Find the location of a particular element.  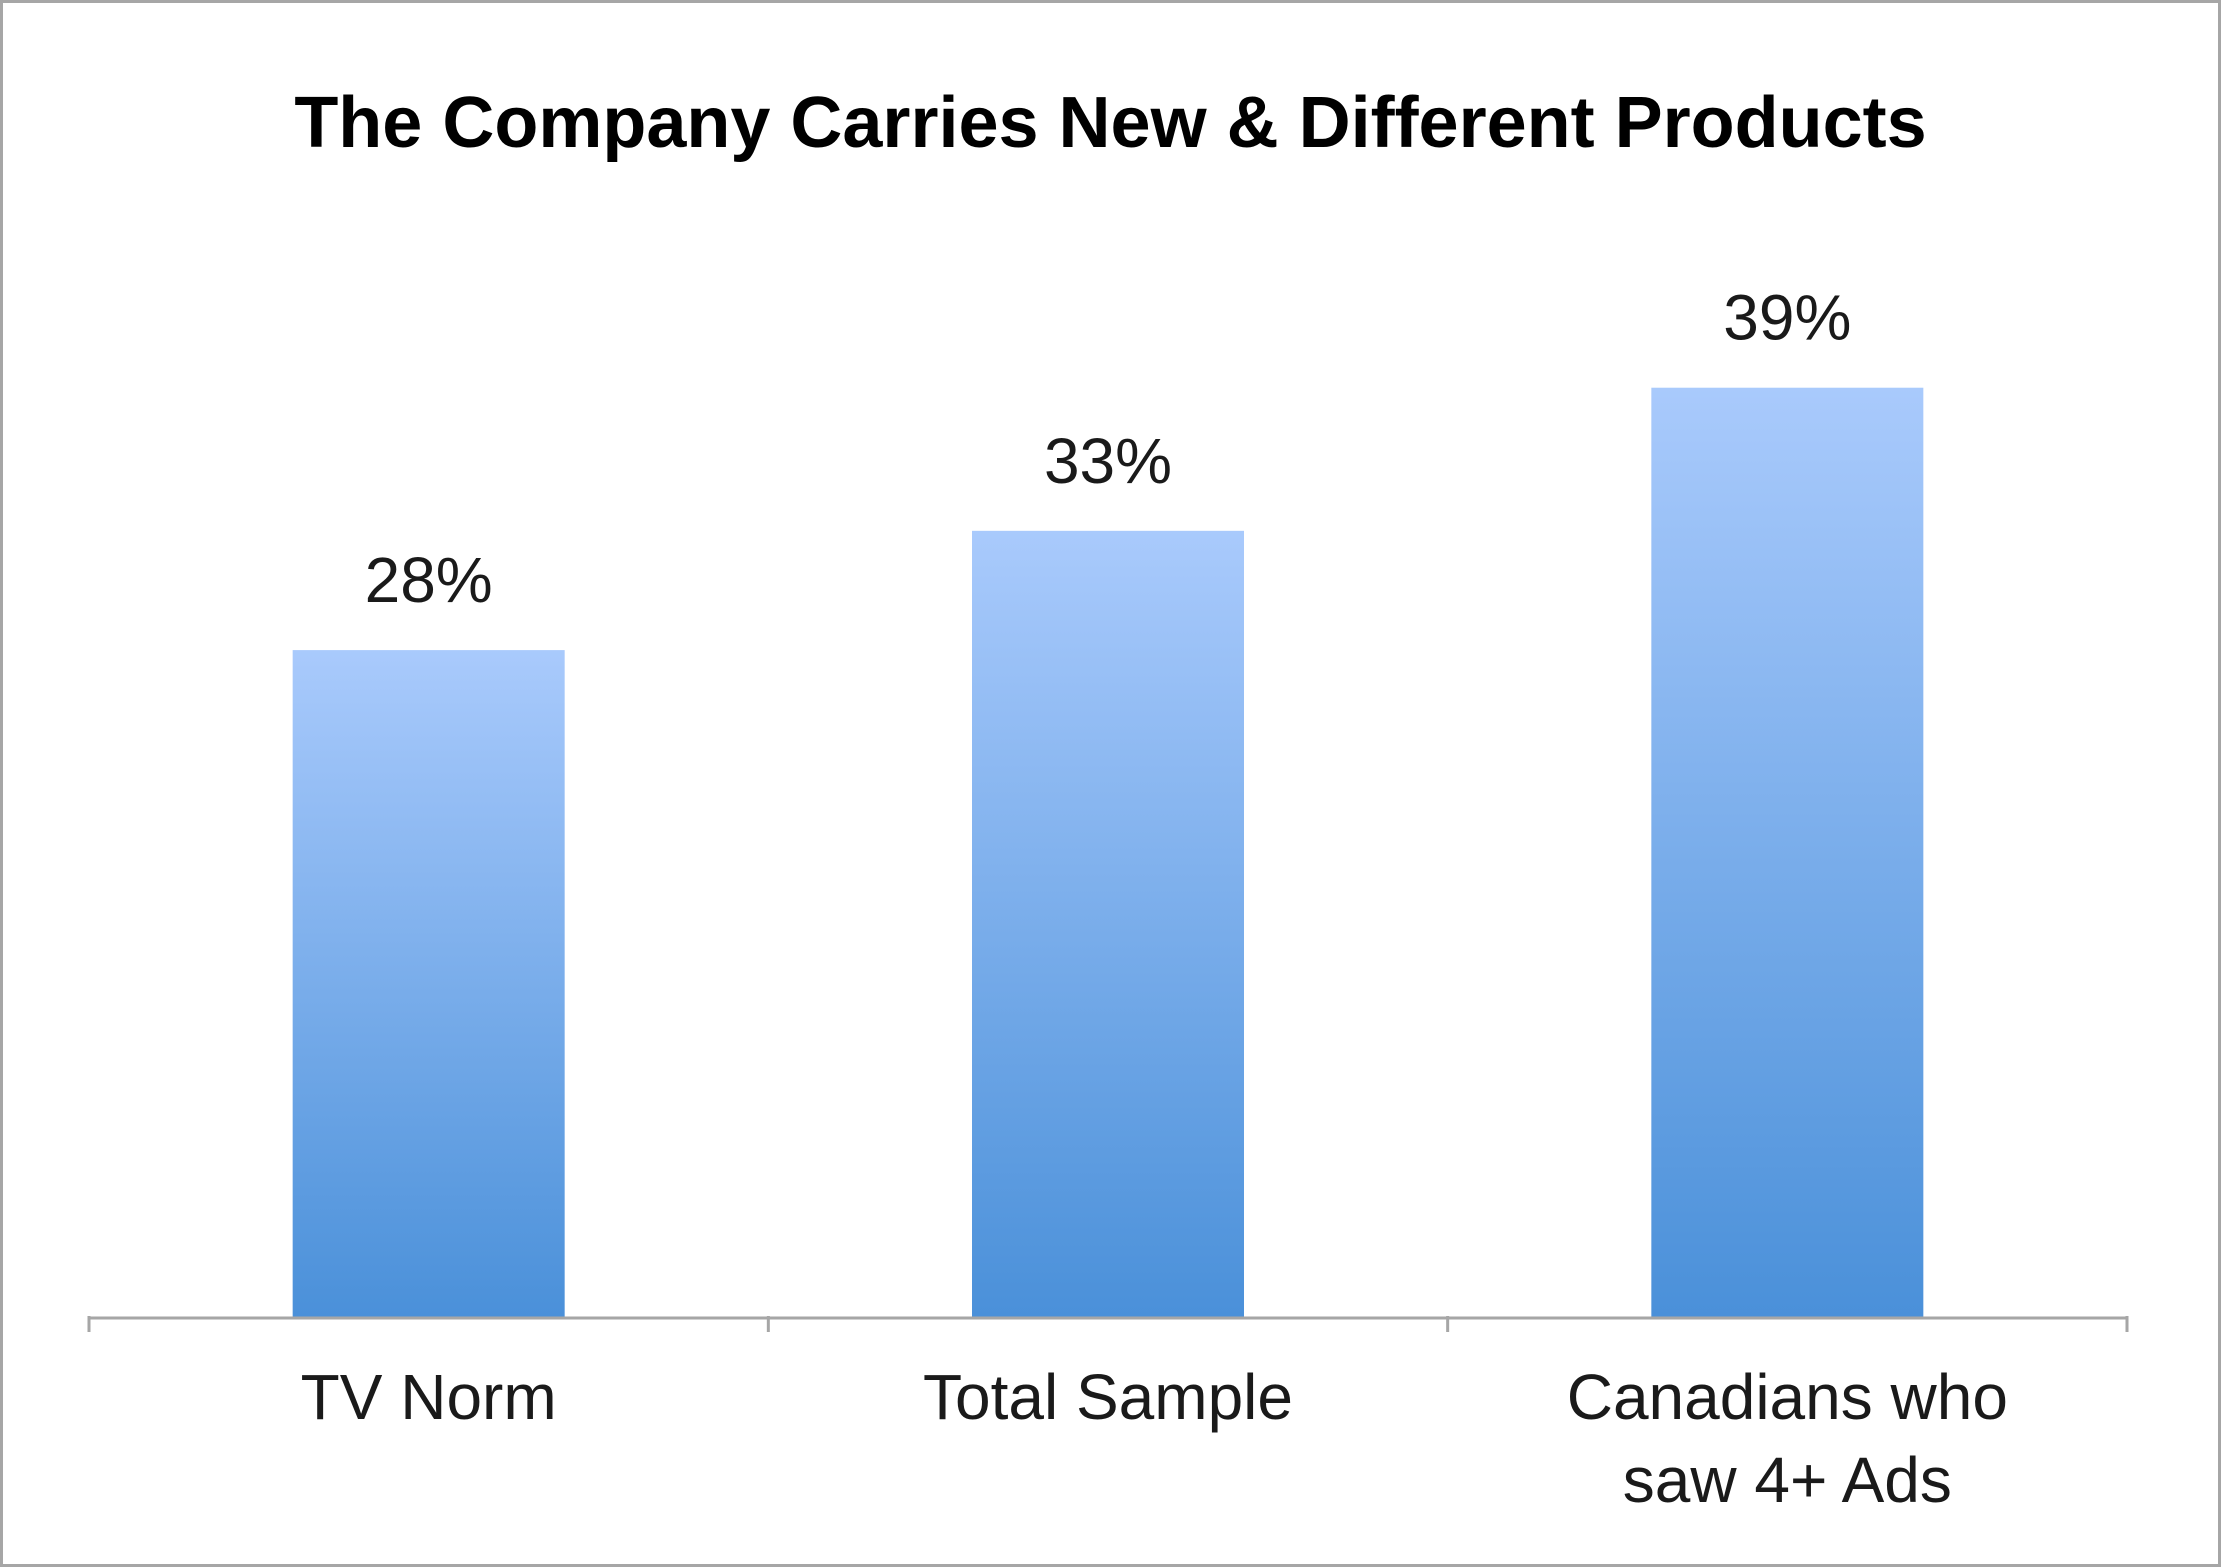

data-label: 28% is located at coordinates (429, 580).